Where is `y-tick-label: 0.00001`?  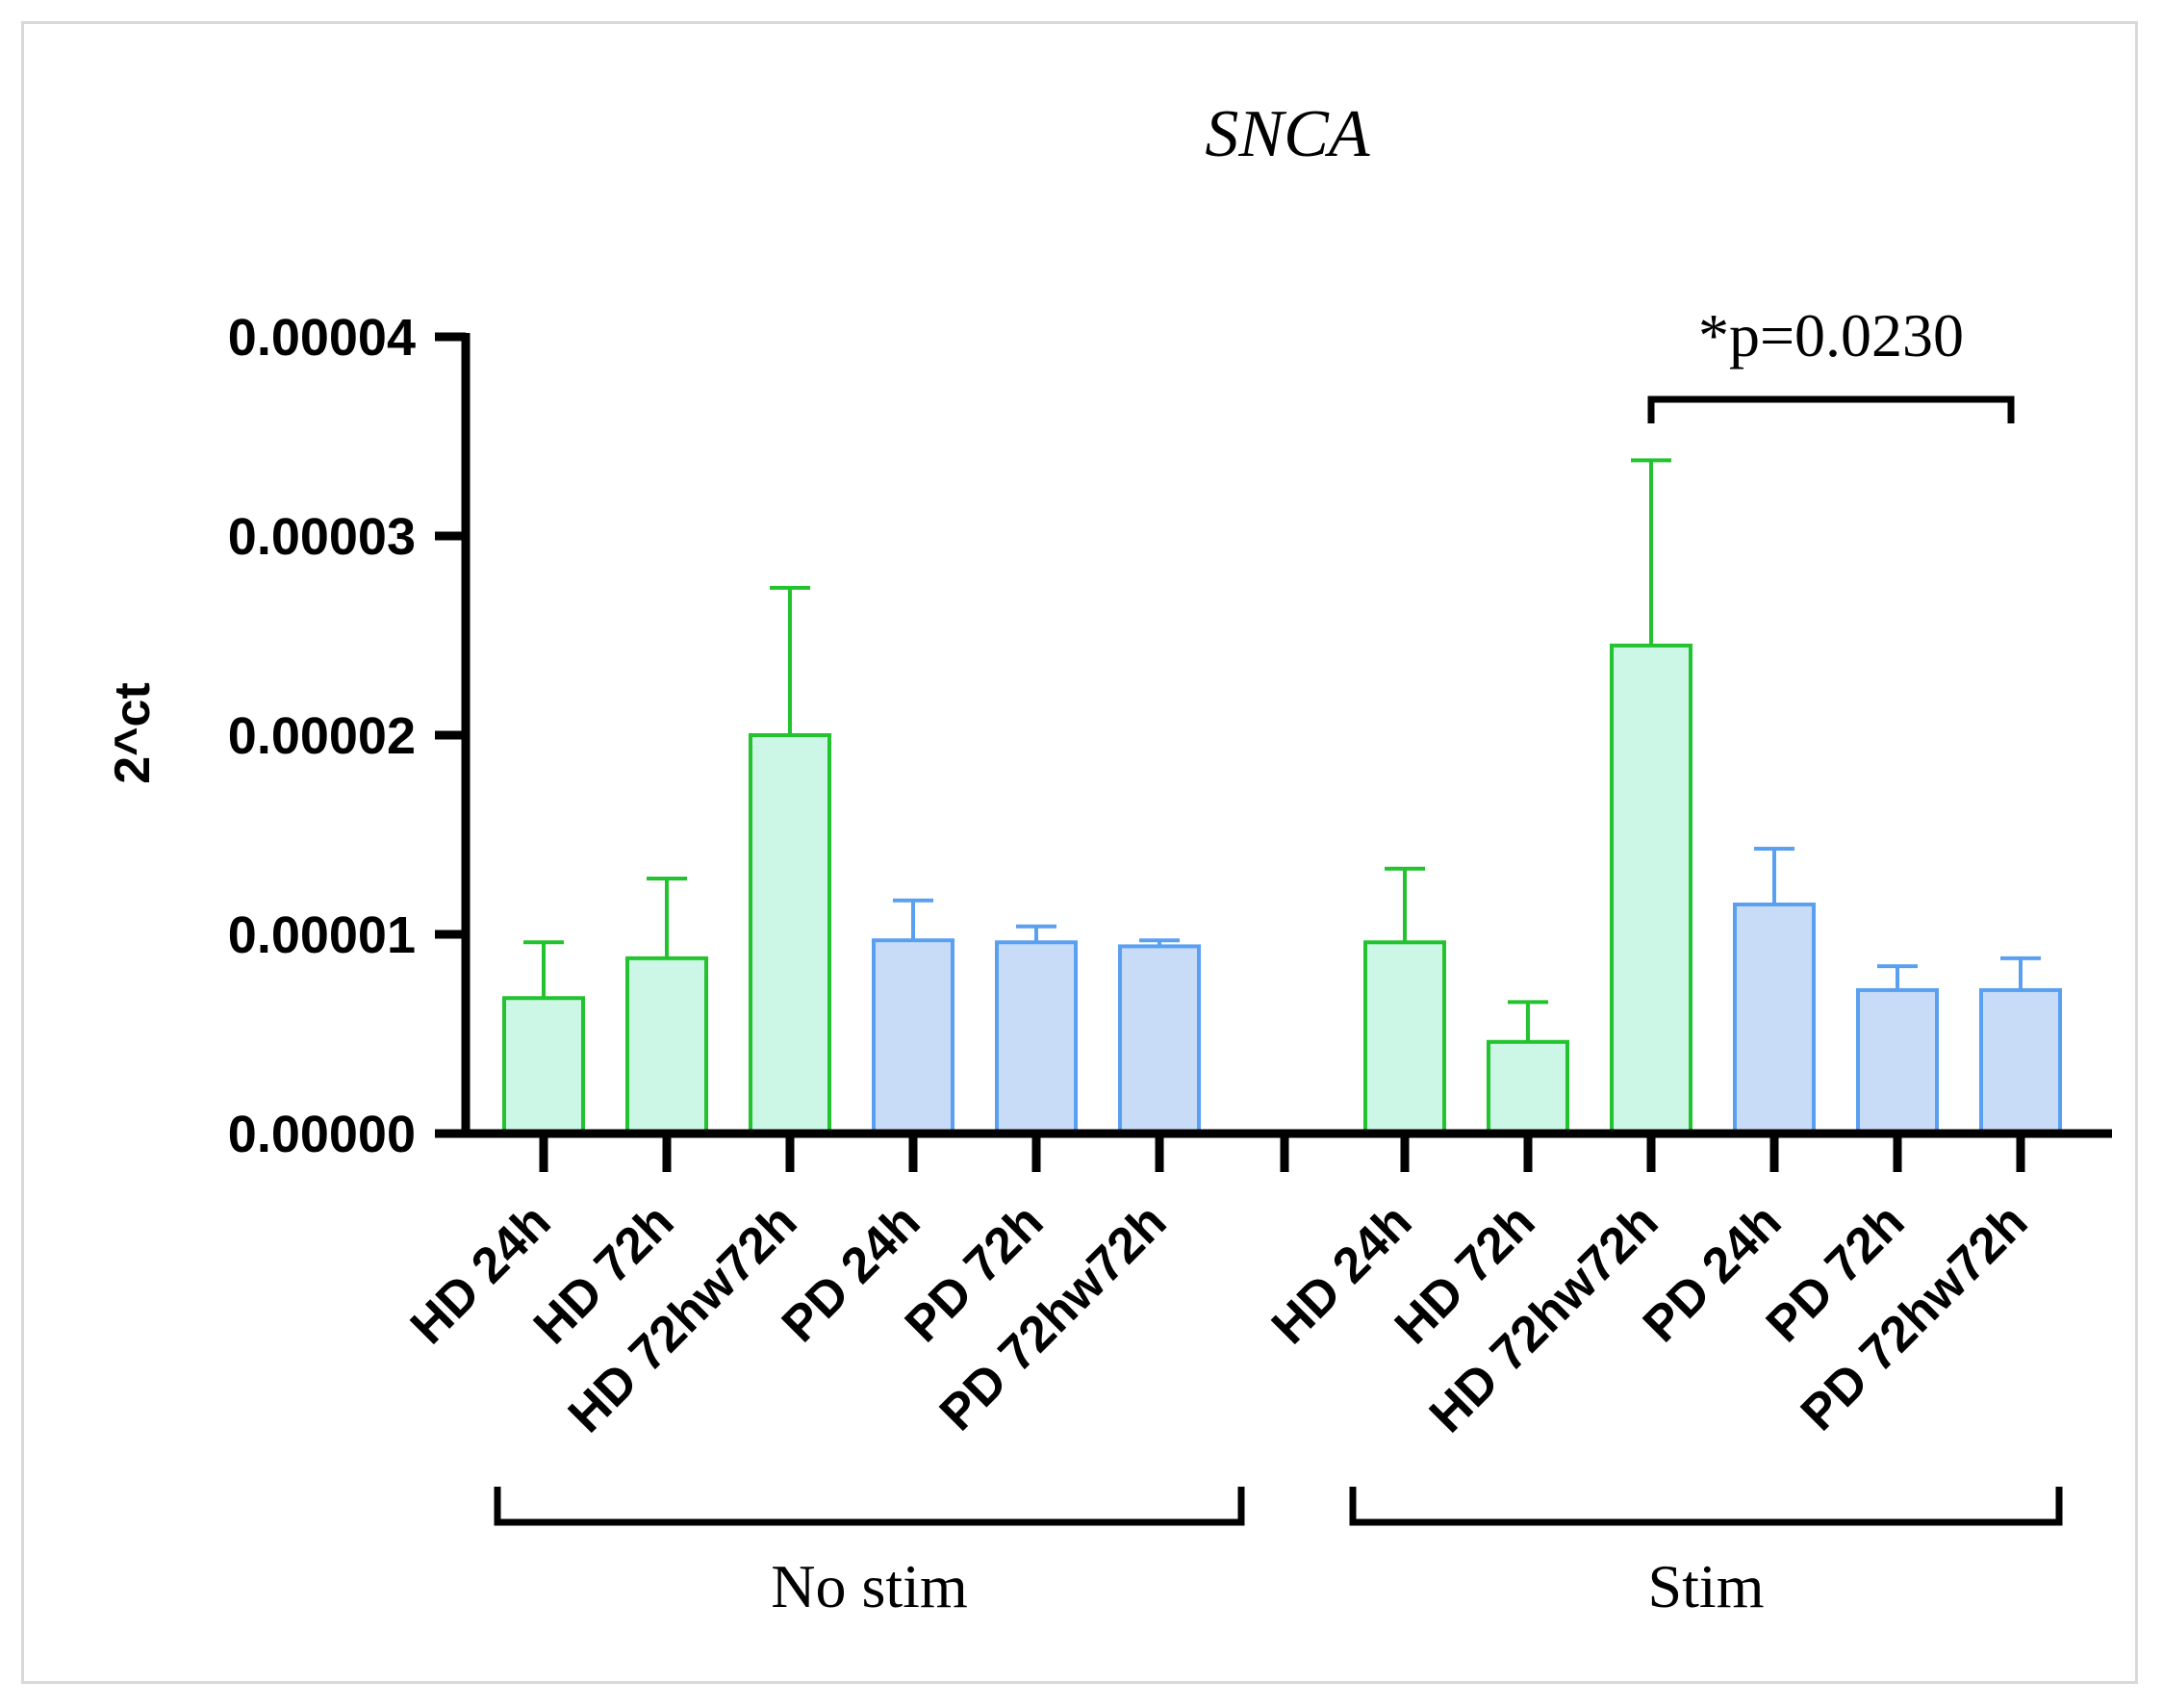 y-tick-label: 0.00001 is located at coordinates (322, 935).